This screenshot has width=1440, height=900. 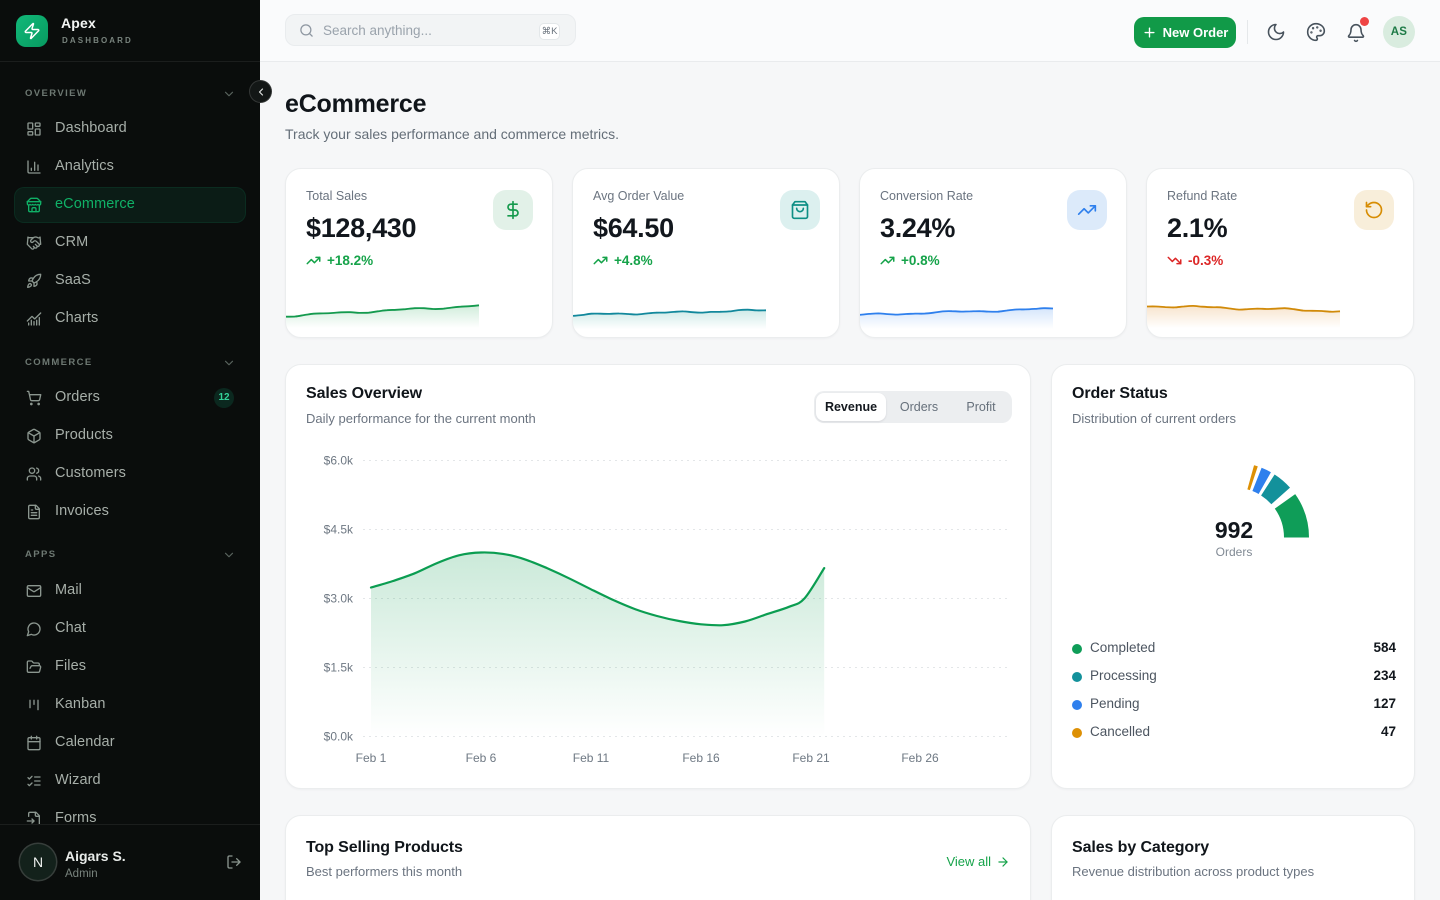 What do you see at coordinates (701, 758) in the screenshot?
I see `svg-text: Feb 16` at bounding box center [701, 758].